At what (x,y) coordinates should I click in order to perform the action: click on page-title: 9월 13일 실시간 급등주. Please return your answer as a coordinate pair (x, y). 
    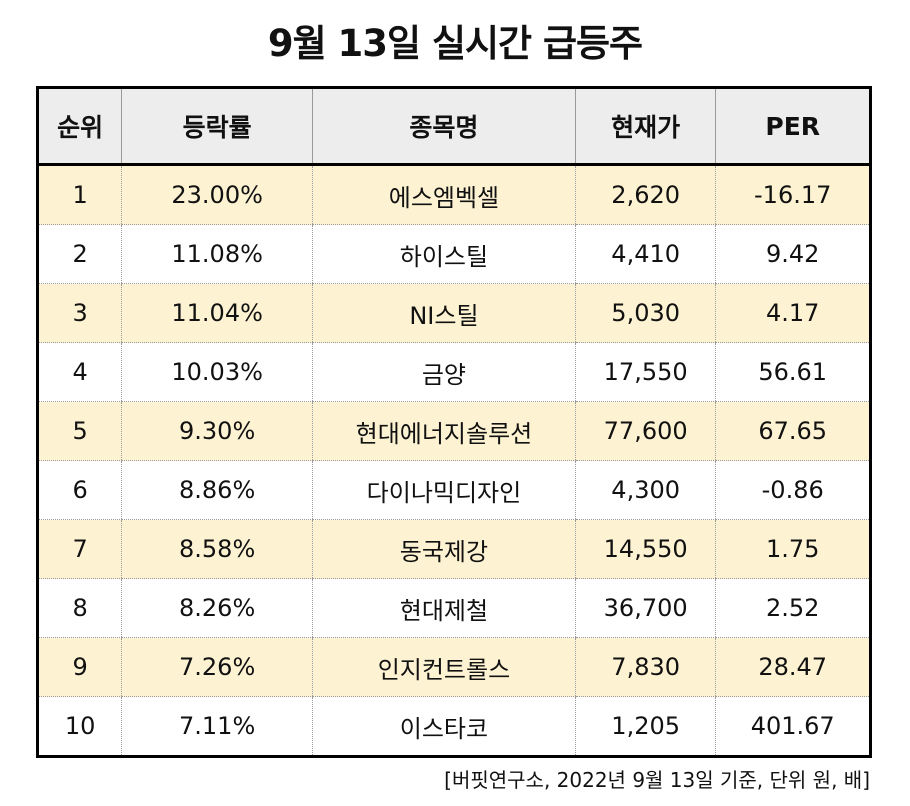
    Looking at the image, I should click on (455, 43).